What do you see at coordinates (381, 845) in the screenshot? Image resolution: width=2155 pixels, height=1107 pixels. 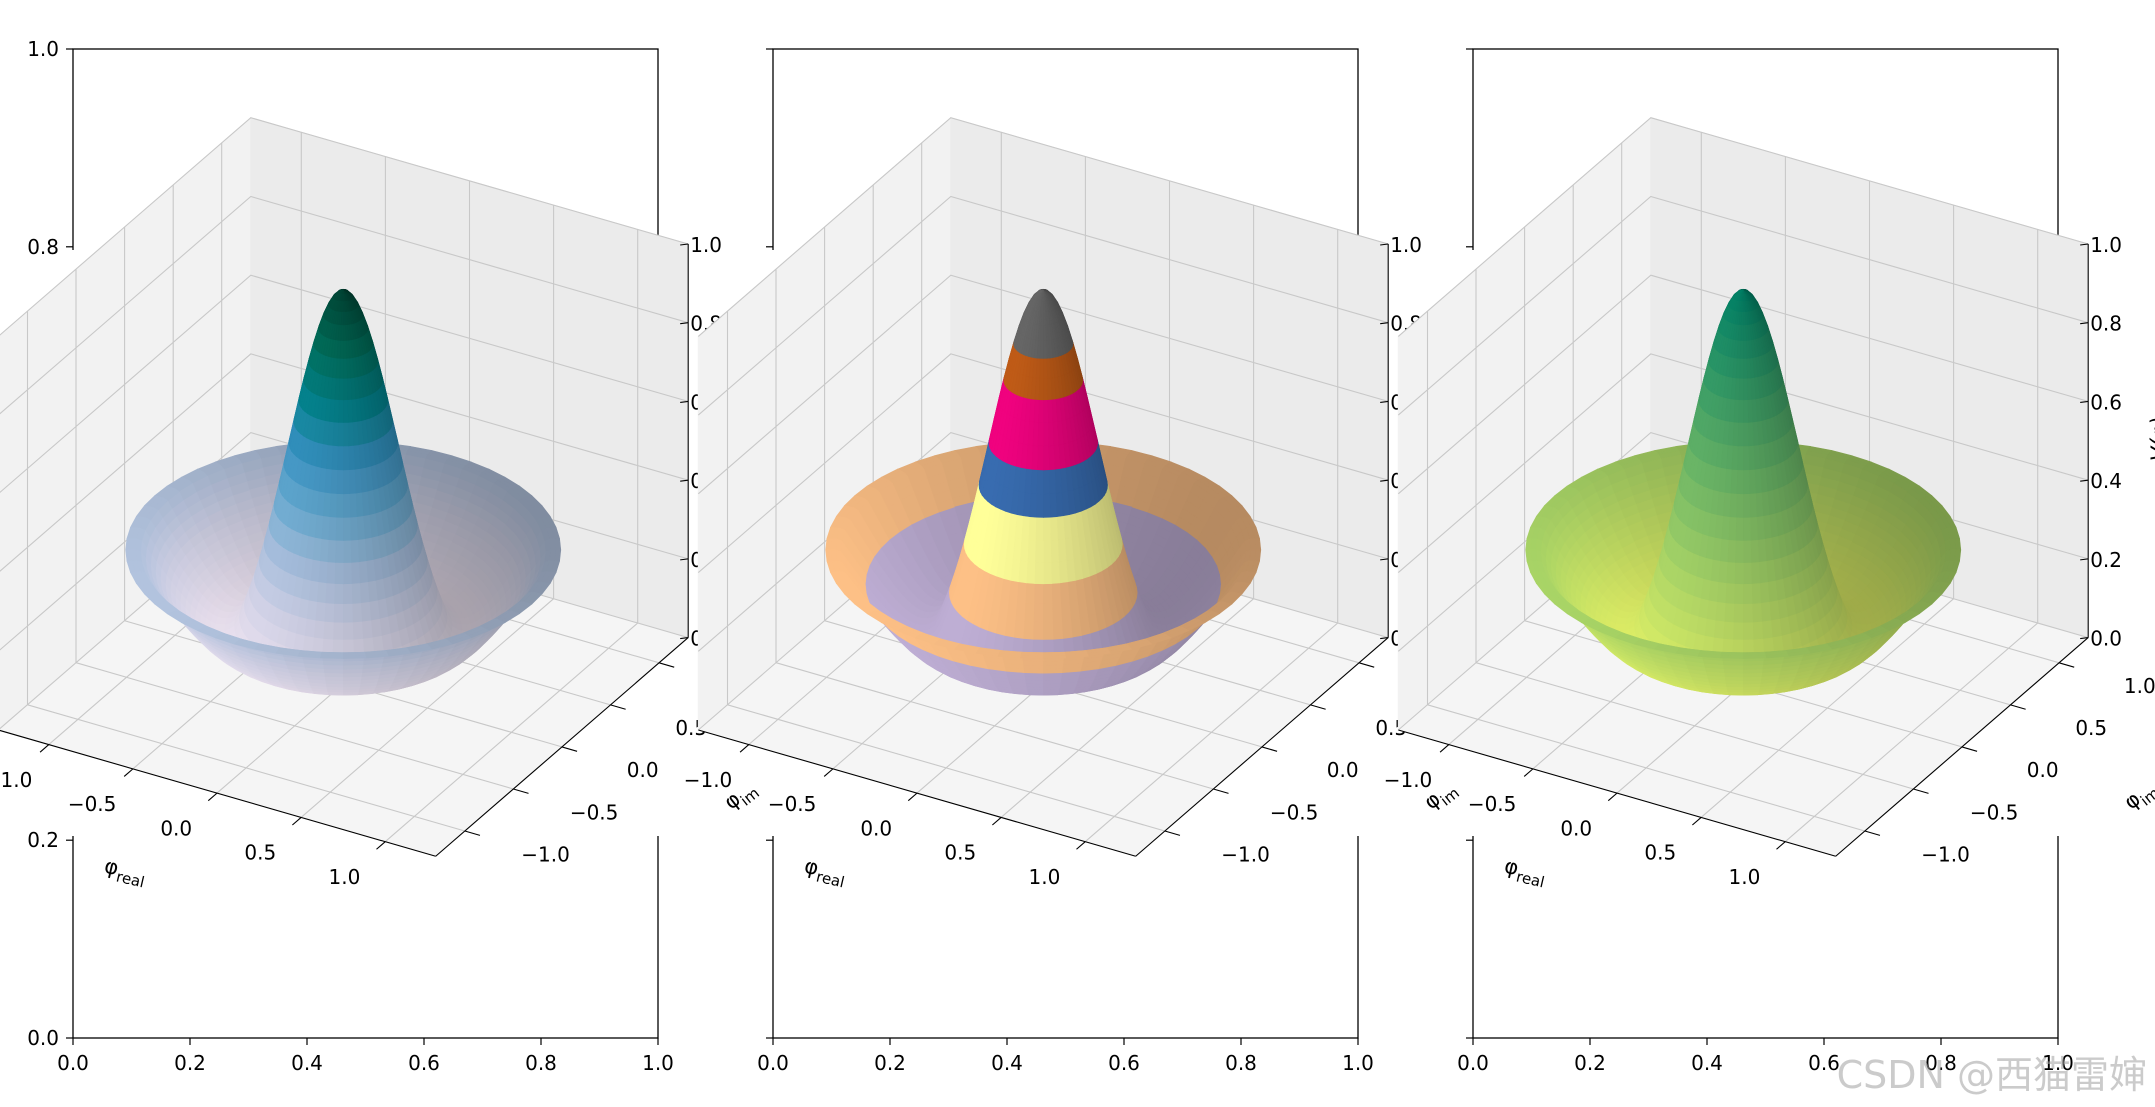 I see `x-tick` at bounding box center [381, 845].